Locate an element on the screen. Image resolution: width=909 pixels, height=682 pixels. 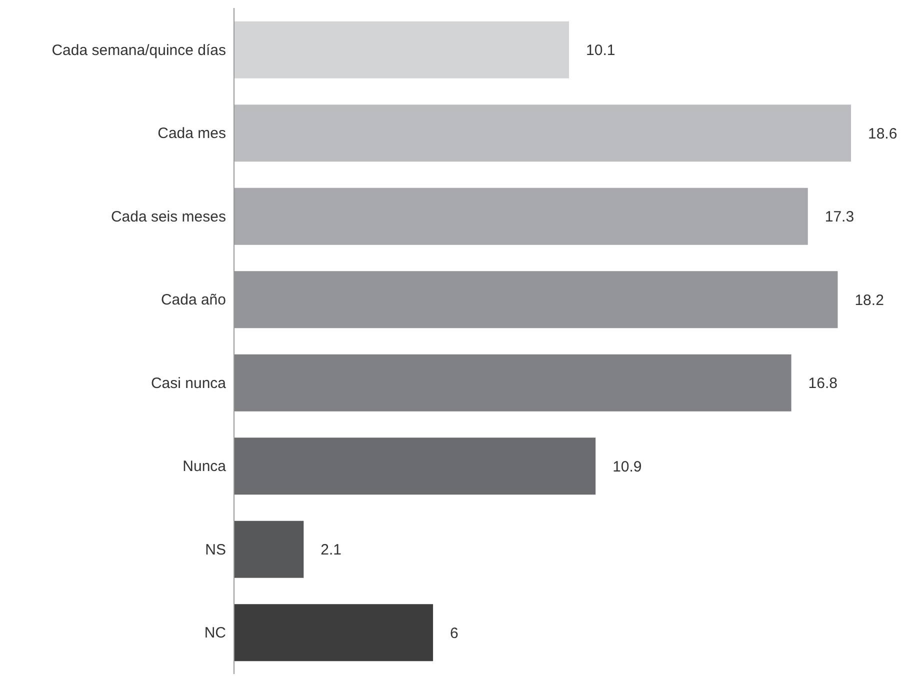
data-label: 10.1 is located at coordinates (601, 51).